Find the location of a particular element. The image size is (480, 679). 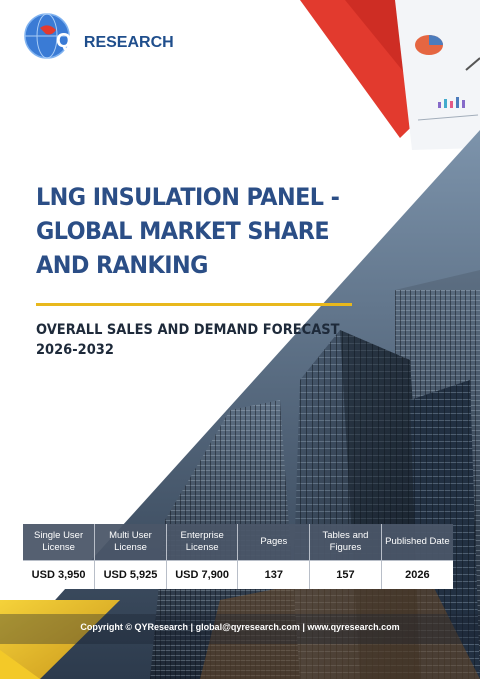

published-year: 2026 is located at coordinates (417, 574).